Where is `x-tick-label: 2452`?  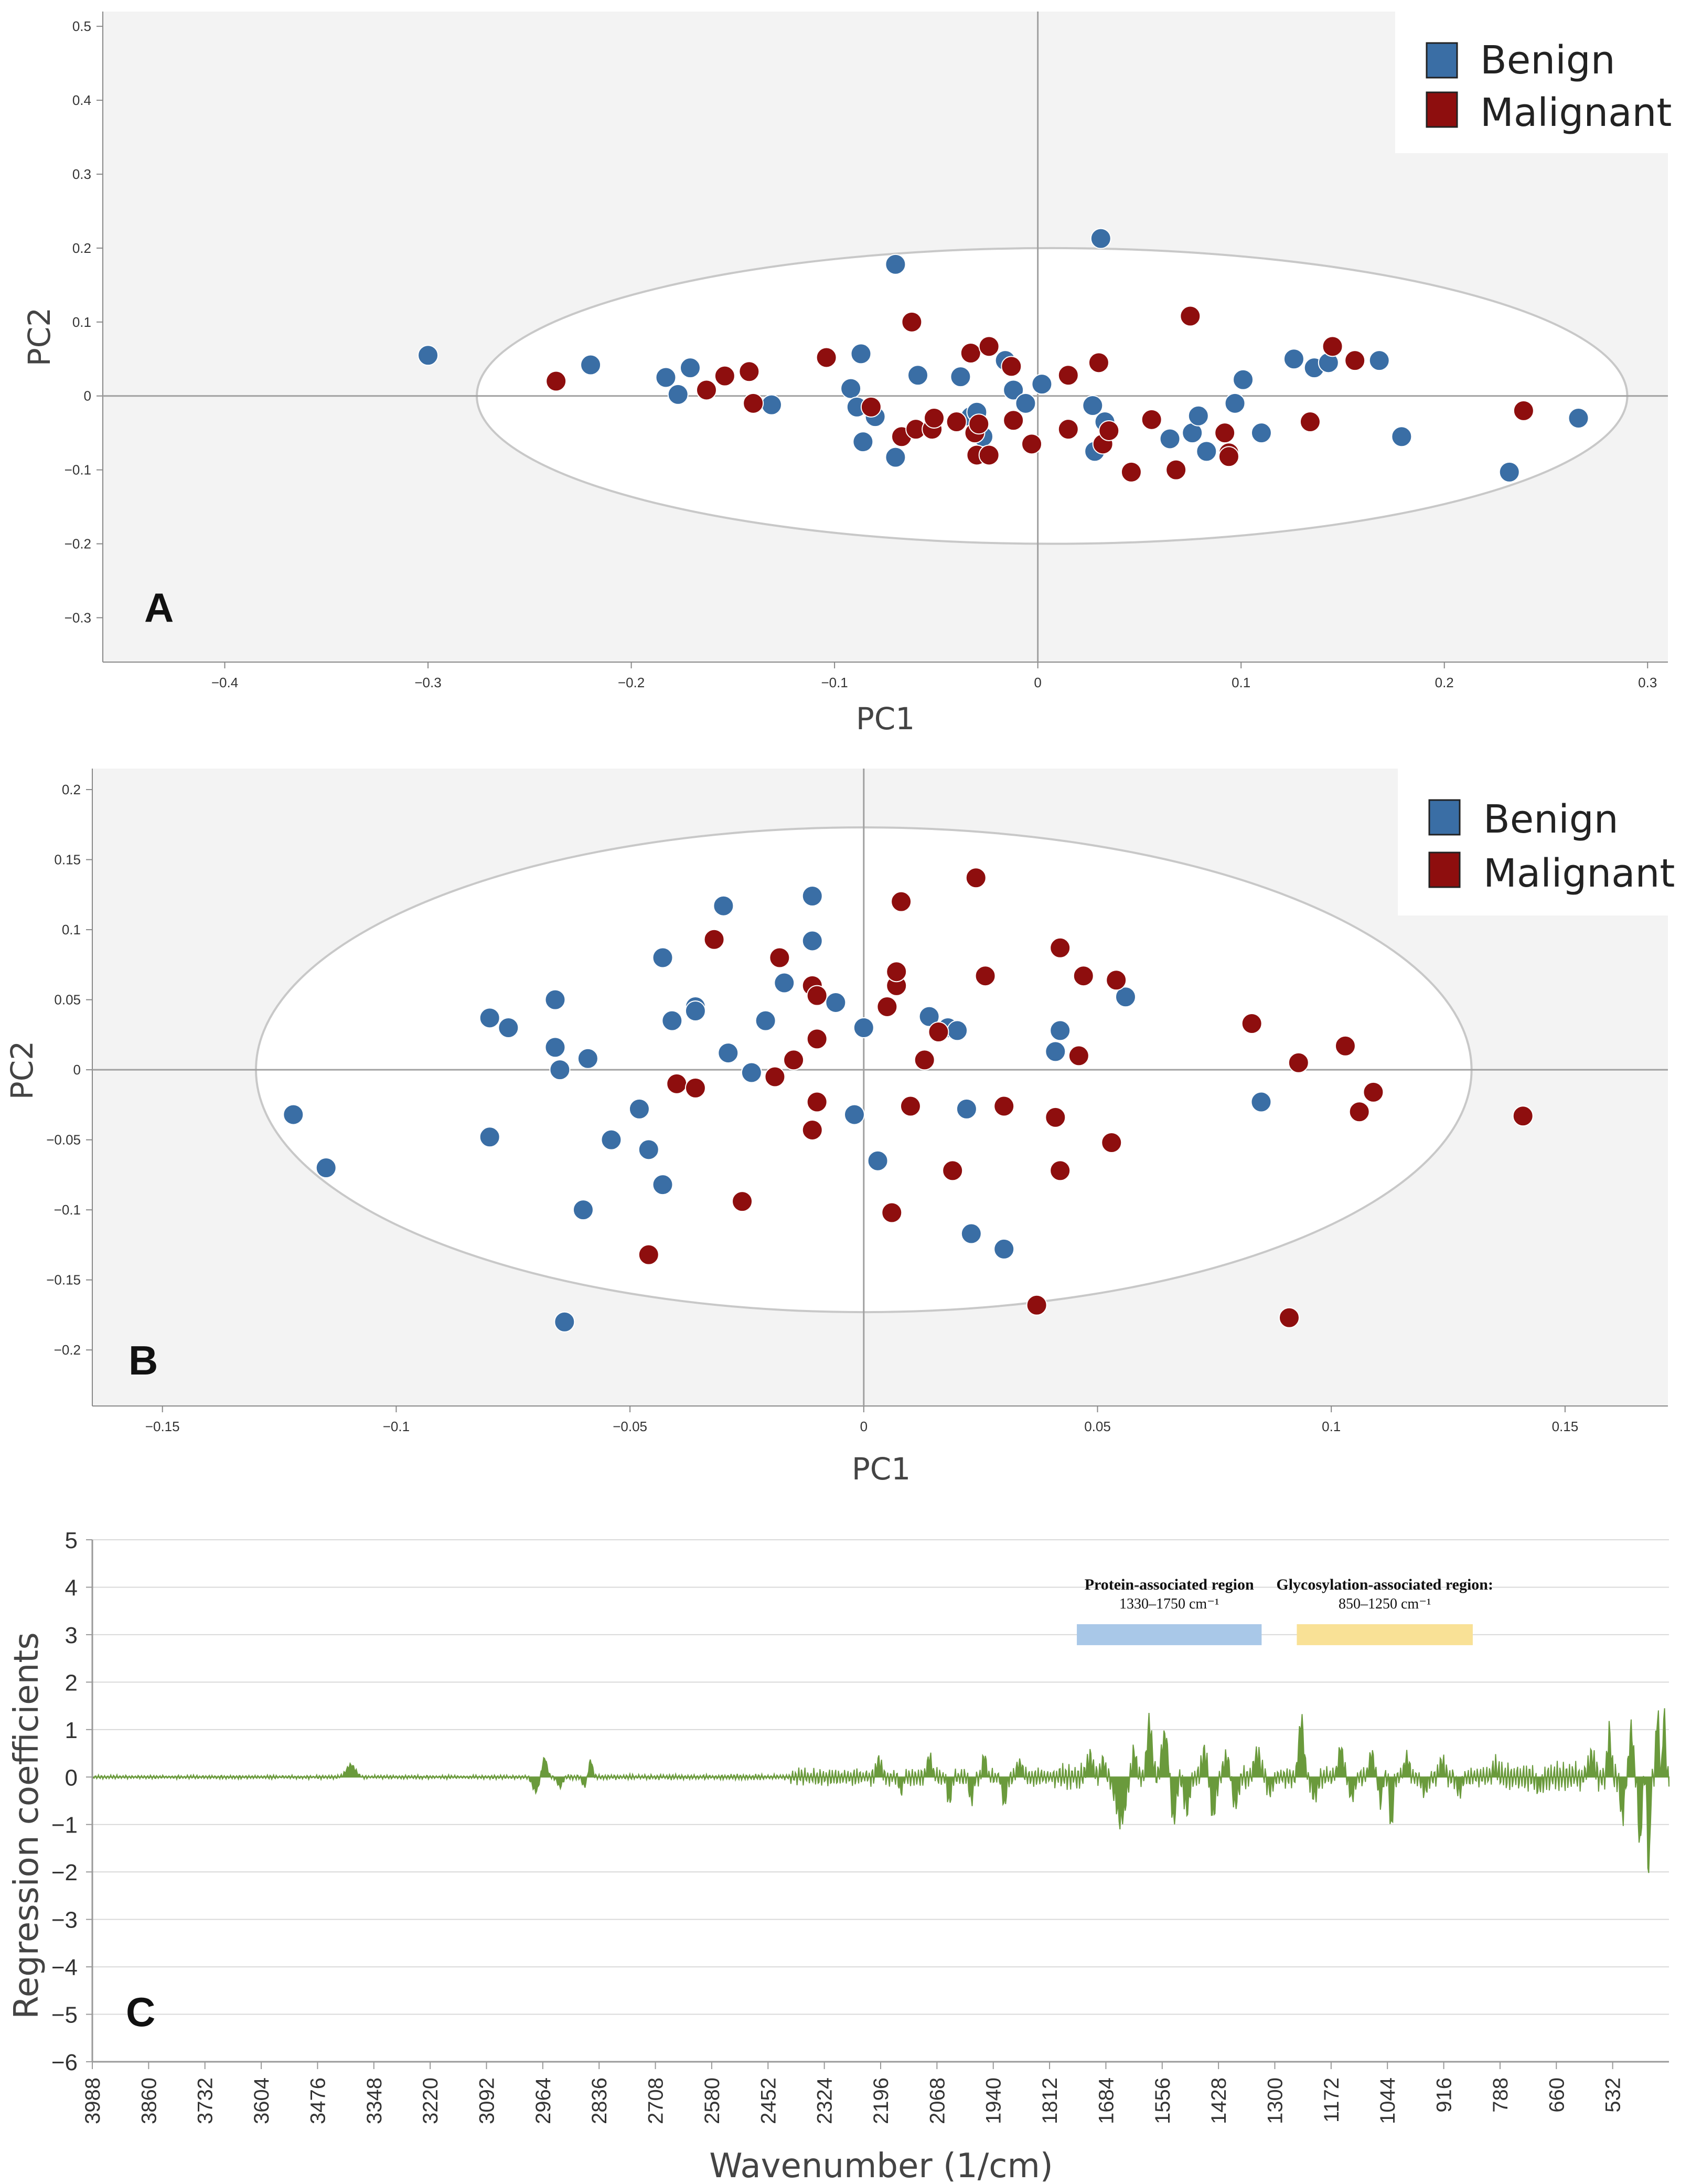
x-tick-label: 2452 is located at coordinates (768, 2101).